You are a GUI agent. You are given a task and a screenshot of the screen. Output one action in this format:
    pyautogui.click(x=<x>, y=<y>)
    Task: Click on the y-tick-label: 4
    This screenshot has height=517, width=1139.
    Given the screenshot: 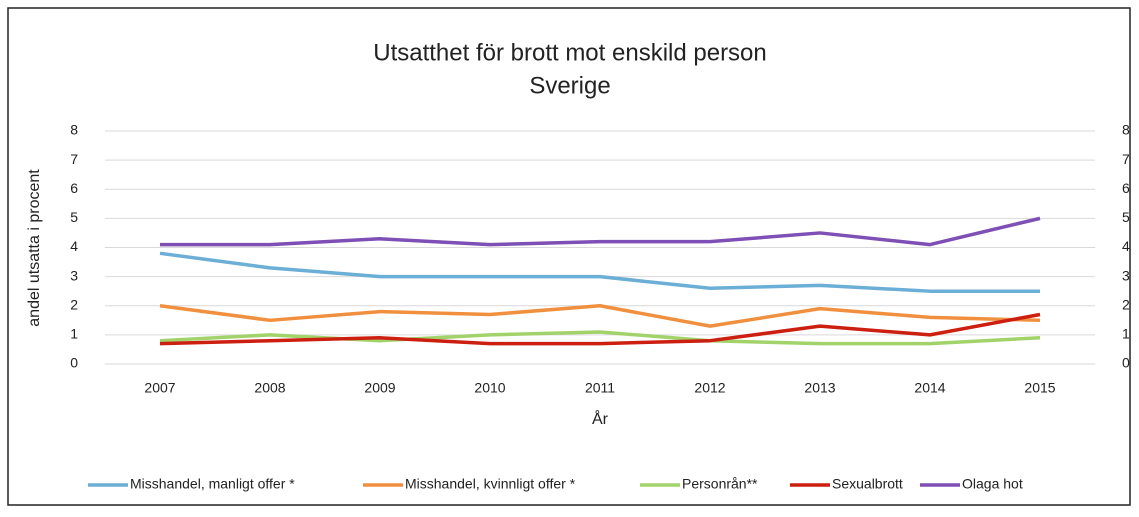 What is the action you would take?
    pyautogui.click(x=74, y=246)
    